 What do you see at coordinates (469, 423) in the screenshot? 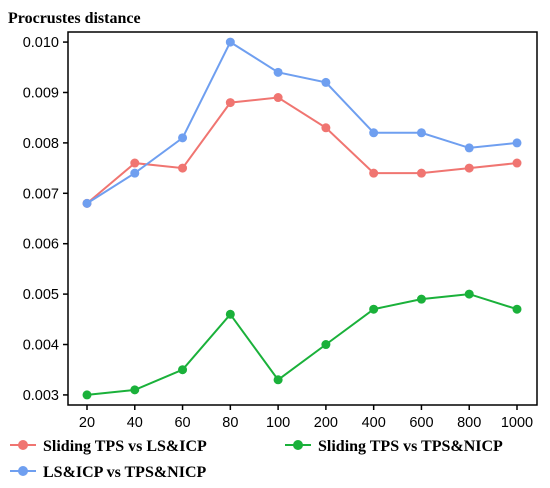
I see `x-tick-label: 800` at bounding box center [469, 423].